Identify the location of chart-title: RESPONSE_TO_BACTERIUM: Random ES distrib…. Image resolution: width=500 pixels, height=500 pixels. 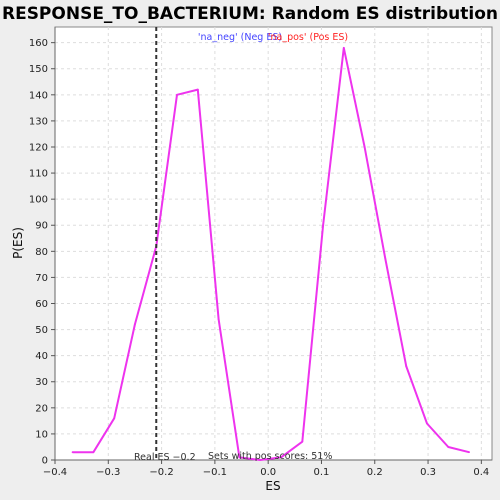
(250, 14).